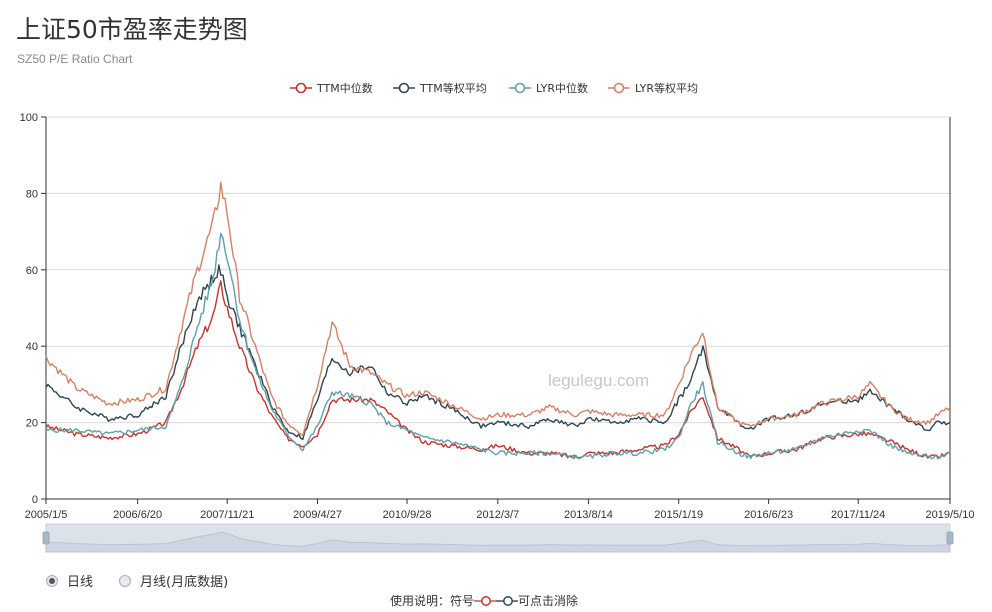  I want to click on legend-item-2: LYR中位数, so click(548, 88).